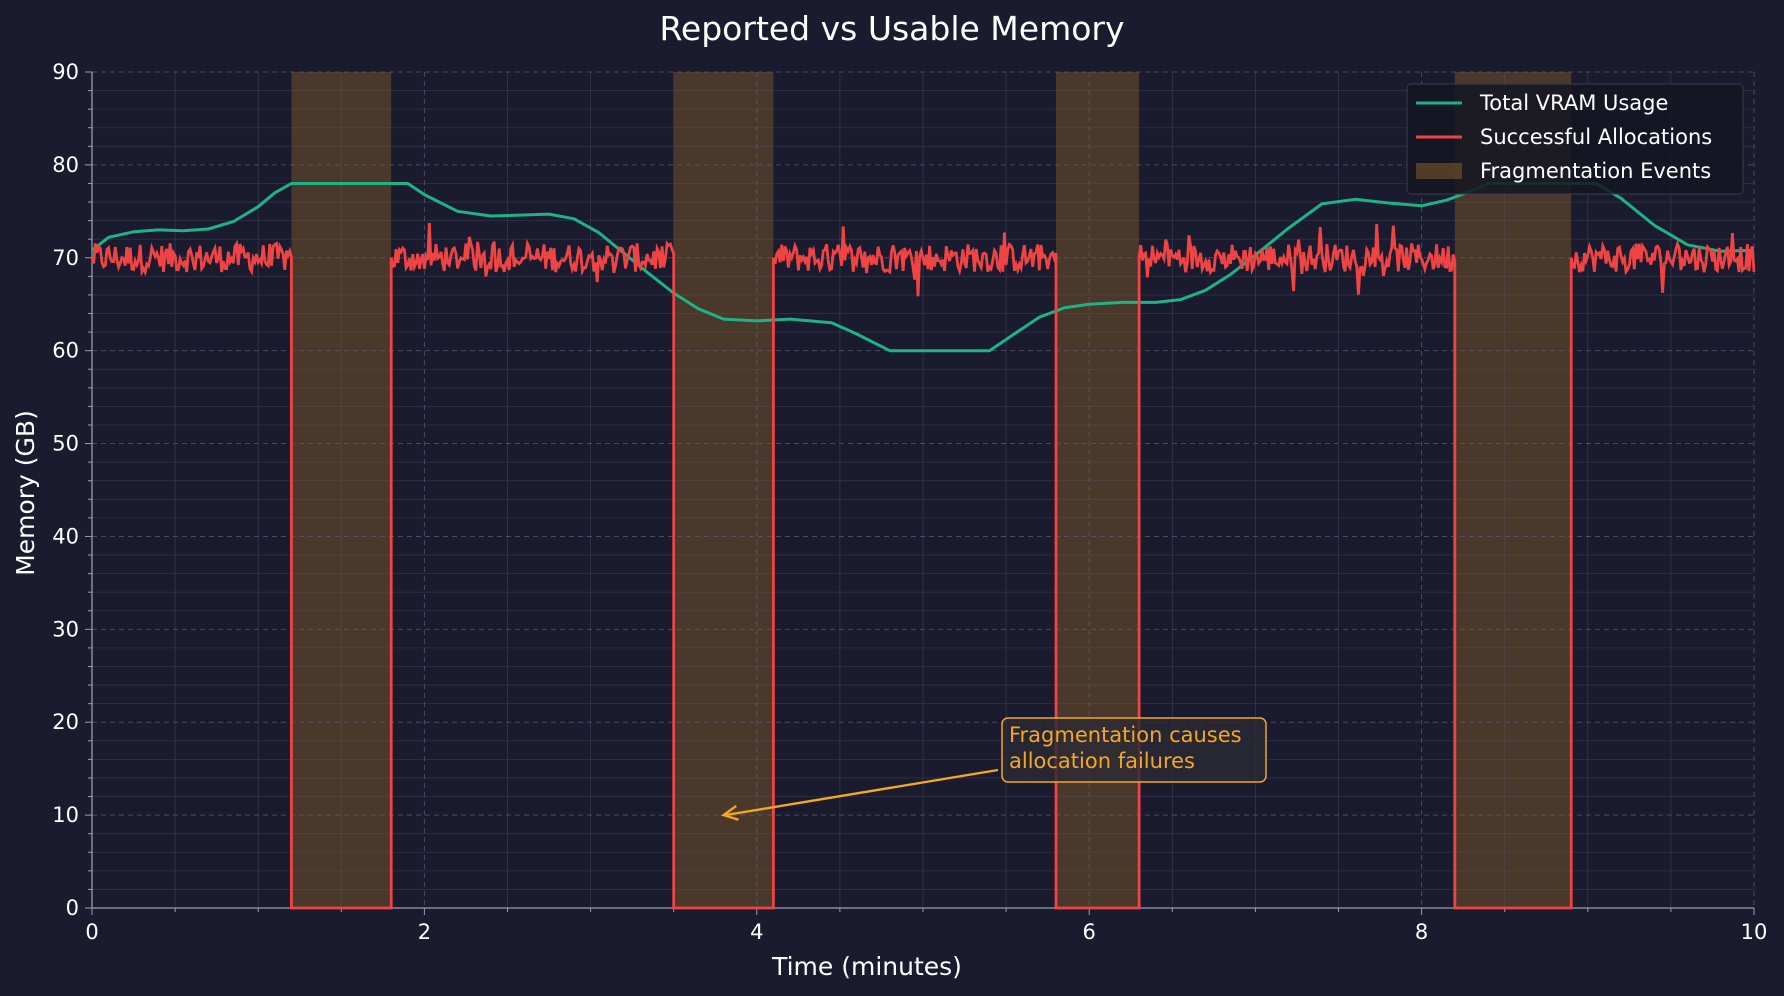 The width and height of the screenshot is (1784, 996). Describe the element at coordinates (65, 815) in the screenshot. I see `y-tick-label: 10` at that location.